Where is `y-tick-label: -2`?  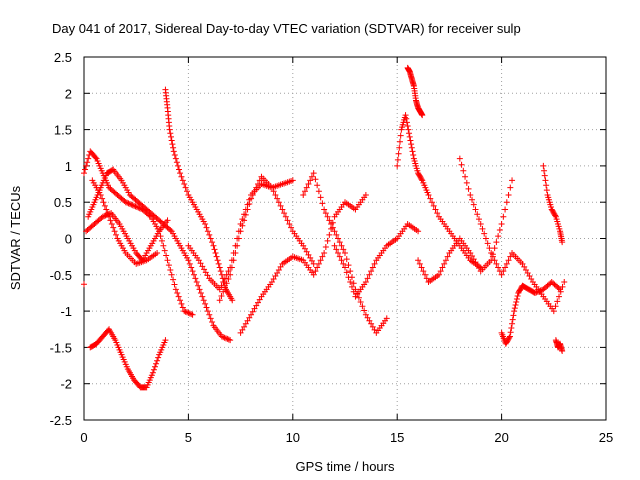 y-tick-label: -2 is located at coordinates (66, 384).